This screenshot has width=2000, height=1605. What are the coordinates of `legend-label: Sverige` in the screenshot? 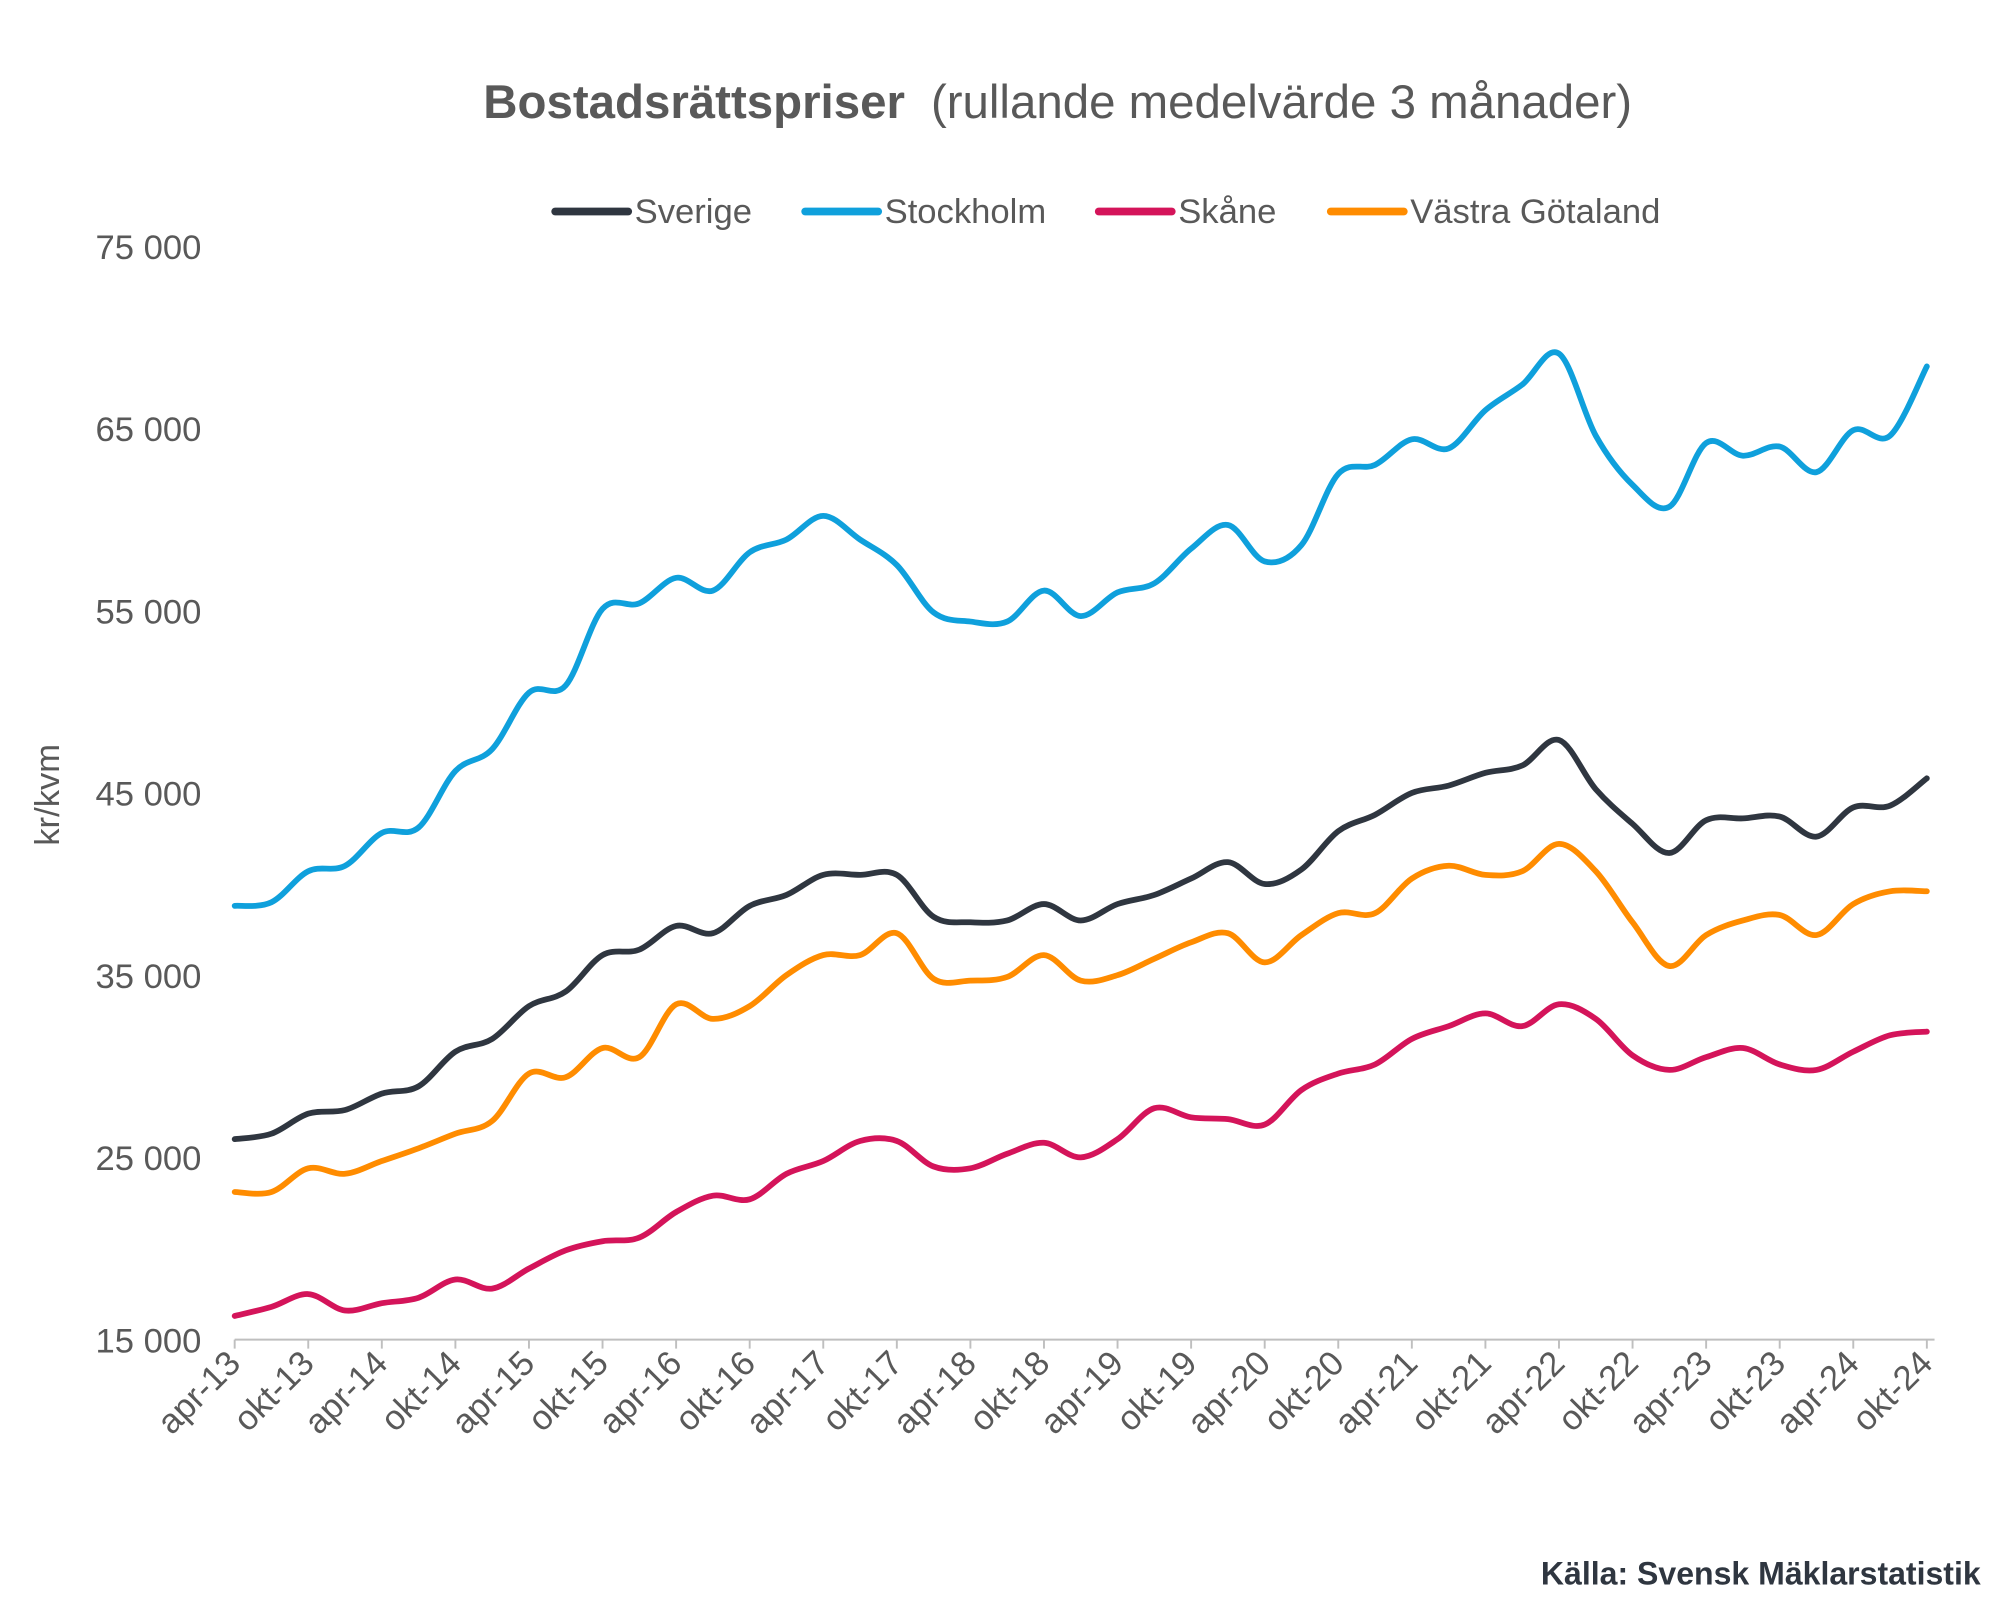 It's located at (693, 212).